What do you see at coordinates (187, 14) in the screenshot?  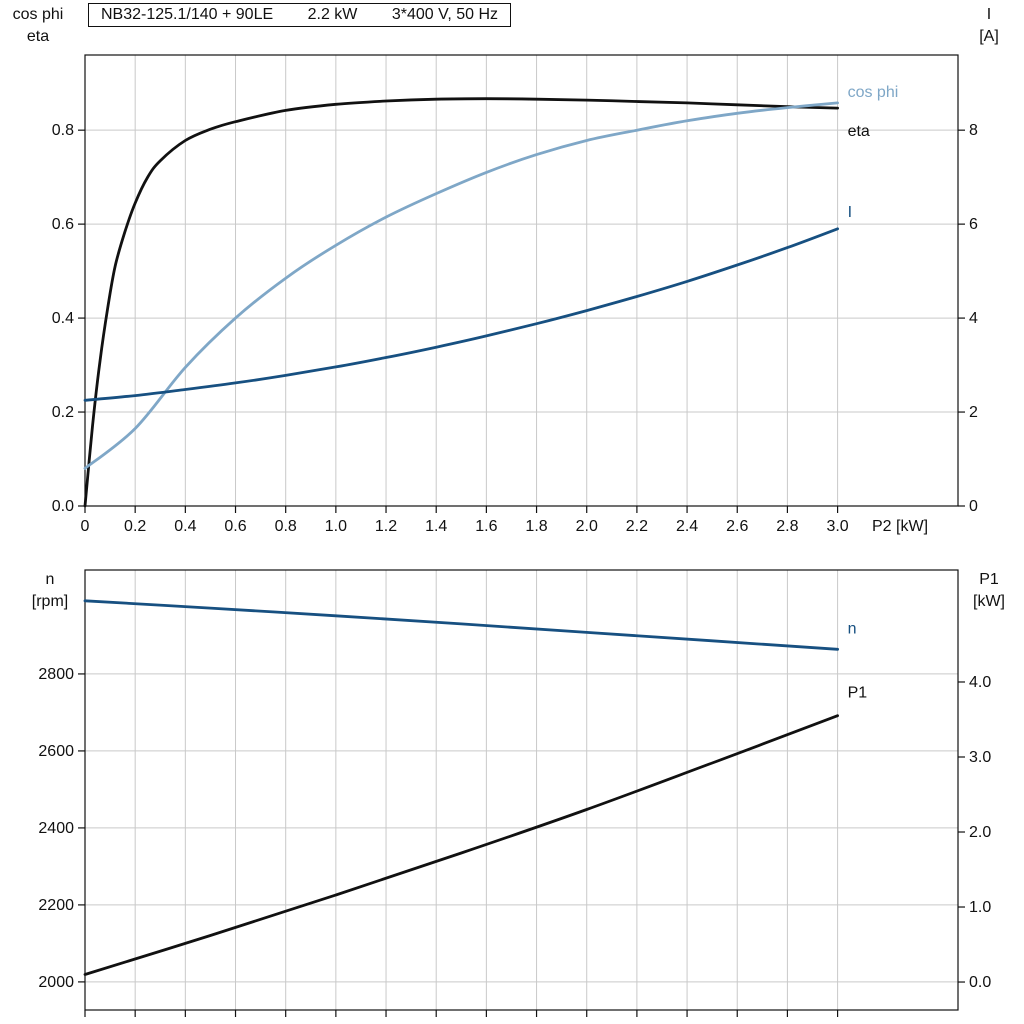 I see `chart-title-model: NB32-125.1/140 + 90LE` at bounding box center [187, 14].